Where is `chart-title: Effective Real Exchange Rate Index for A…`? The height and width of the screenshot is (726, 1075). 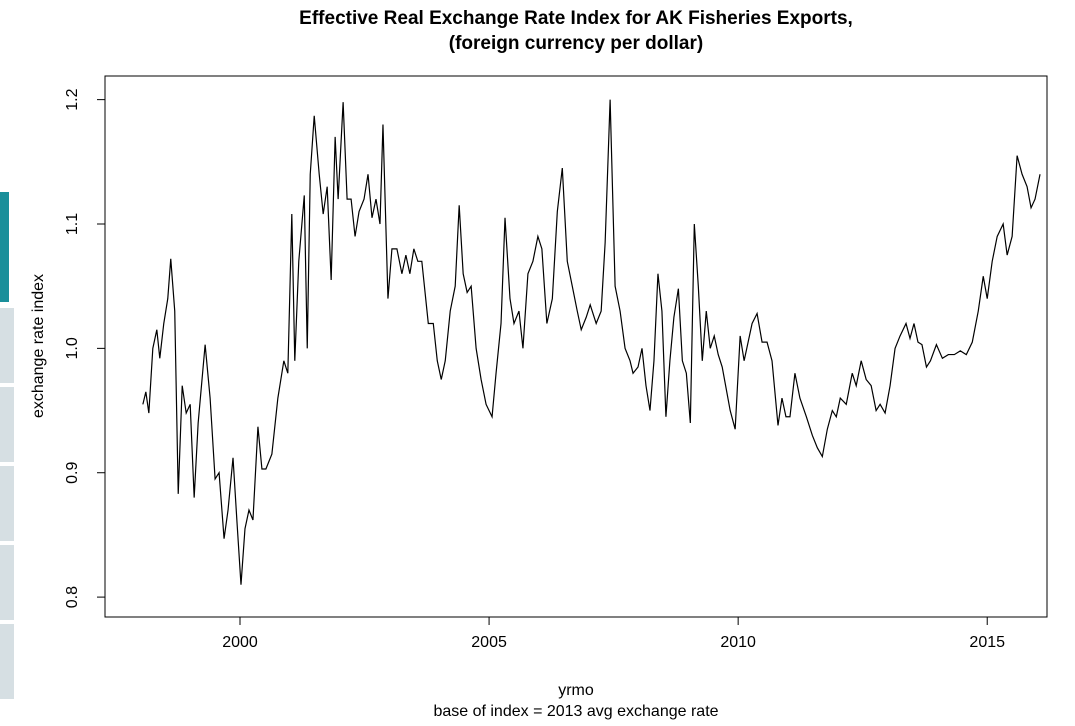
chart-title: Effective Real Exchange Rate Index for A… is located at coordinates (576, 18).